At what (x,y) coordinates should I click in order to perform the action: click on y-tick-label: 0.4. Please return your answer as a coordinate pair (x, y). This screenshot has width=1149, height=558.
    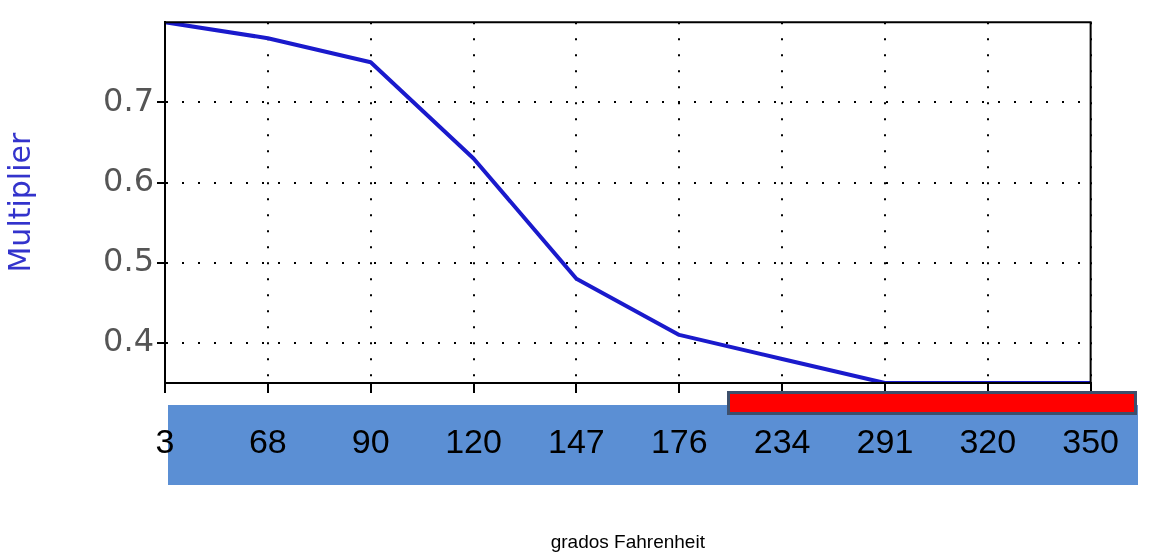
    Looking at the image, I should click on (128, 340).